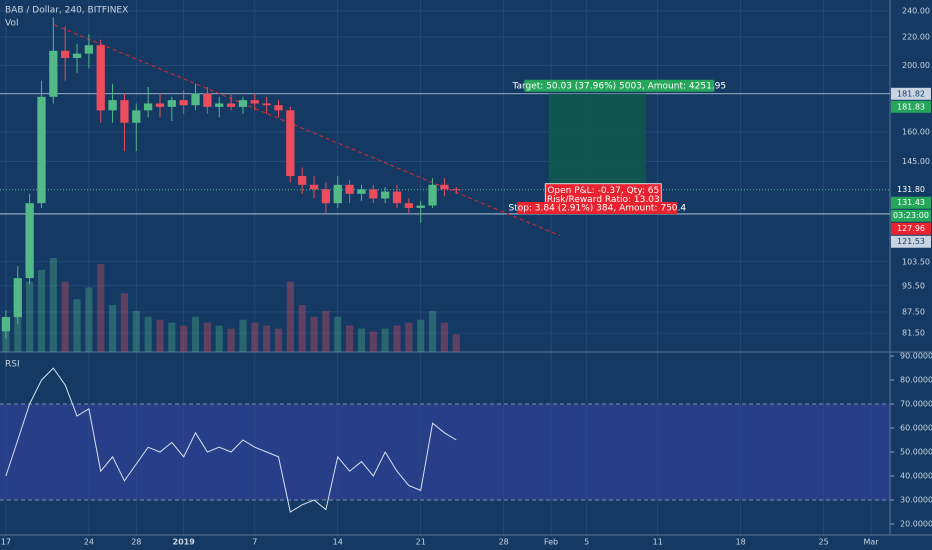 The image size is (932, 550). What do you see at coordinates (12, 365) in the screenshot?
I see `rsi-label: RSI` at bounding box center [12, 365].